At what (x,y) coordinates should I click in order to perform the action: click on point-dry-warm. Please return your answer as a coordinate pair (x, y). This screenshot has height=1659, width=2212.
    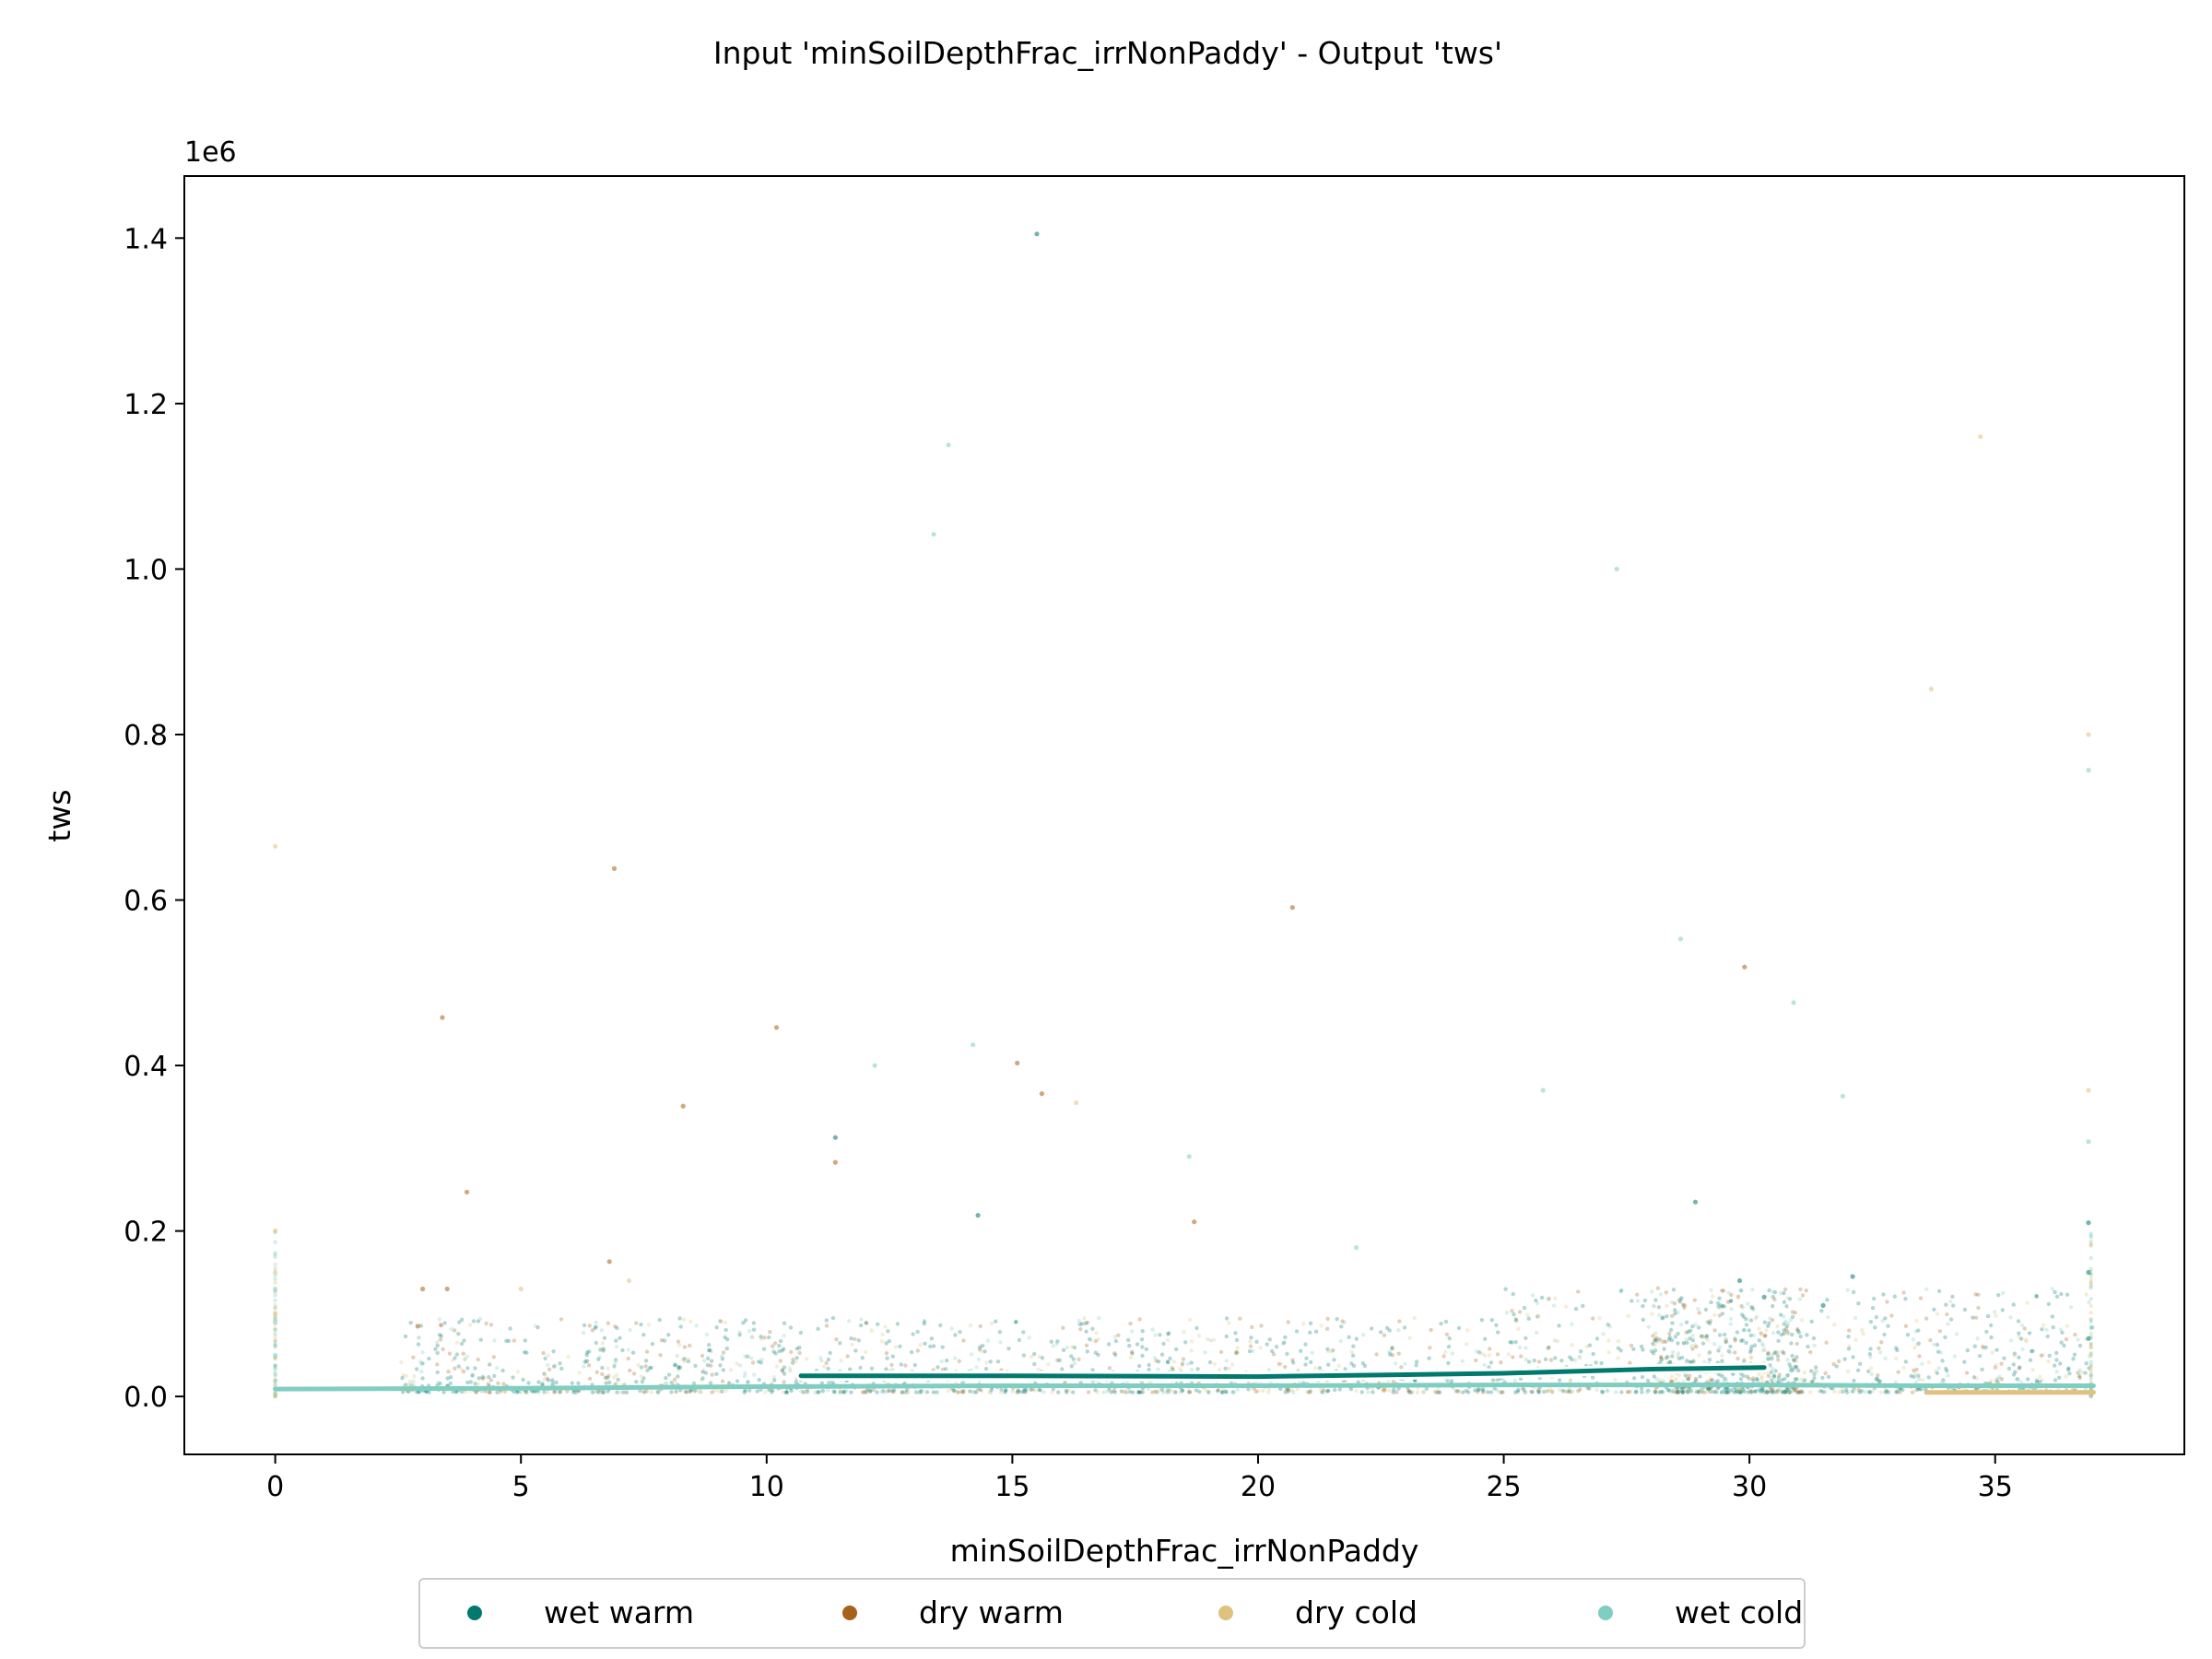
    Looking at the image, I should click on (776, 1027).